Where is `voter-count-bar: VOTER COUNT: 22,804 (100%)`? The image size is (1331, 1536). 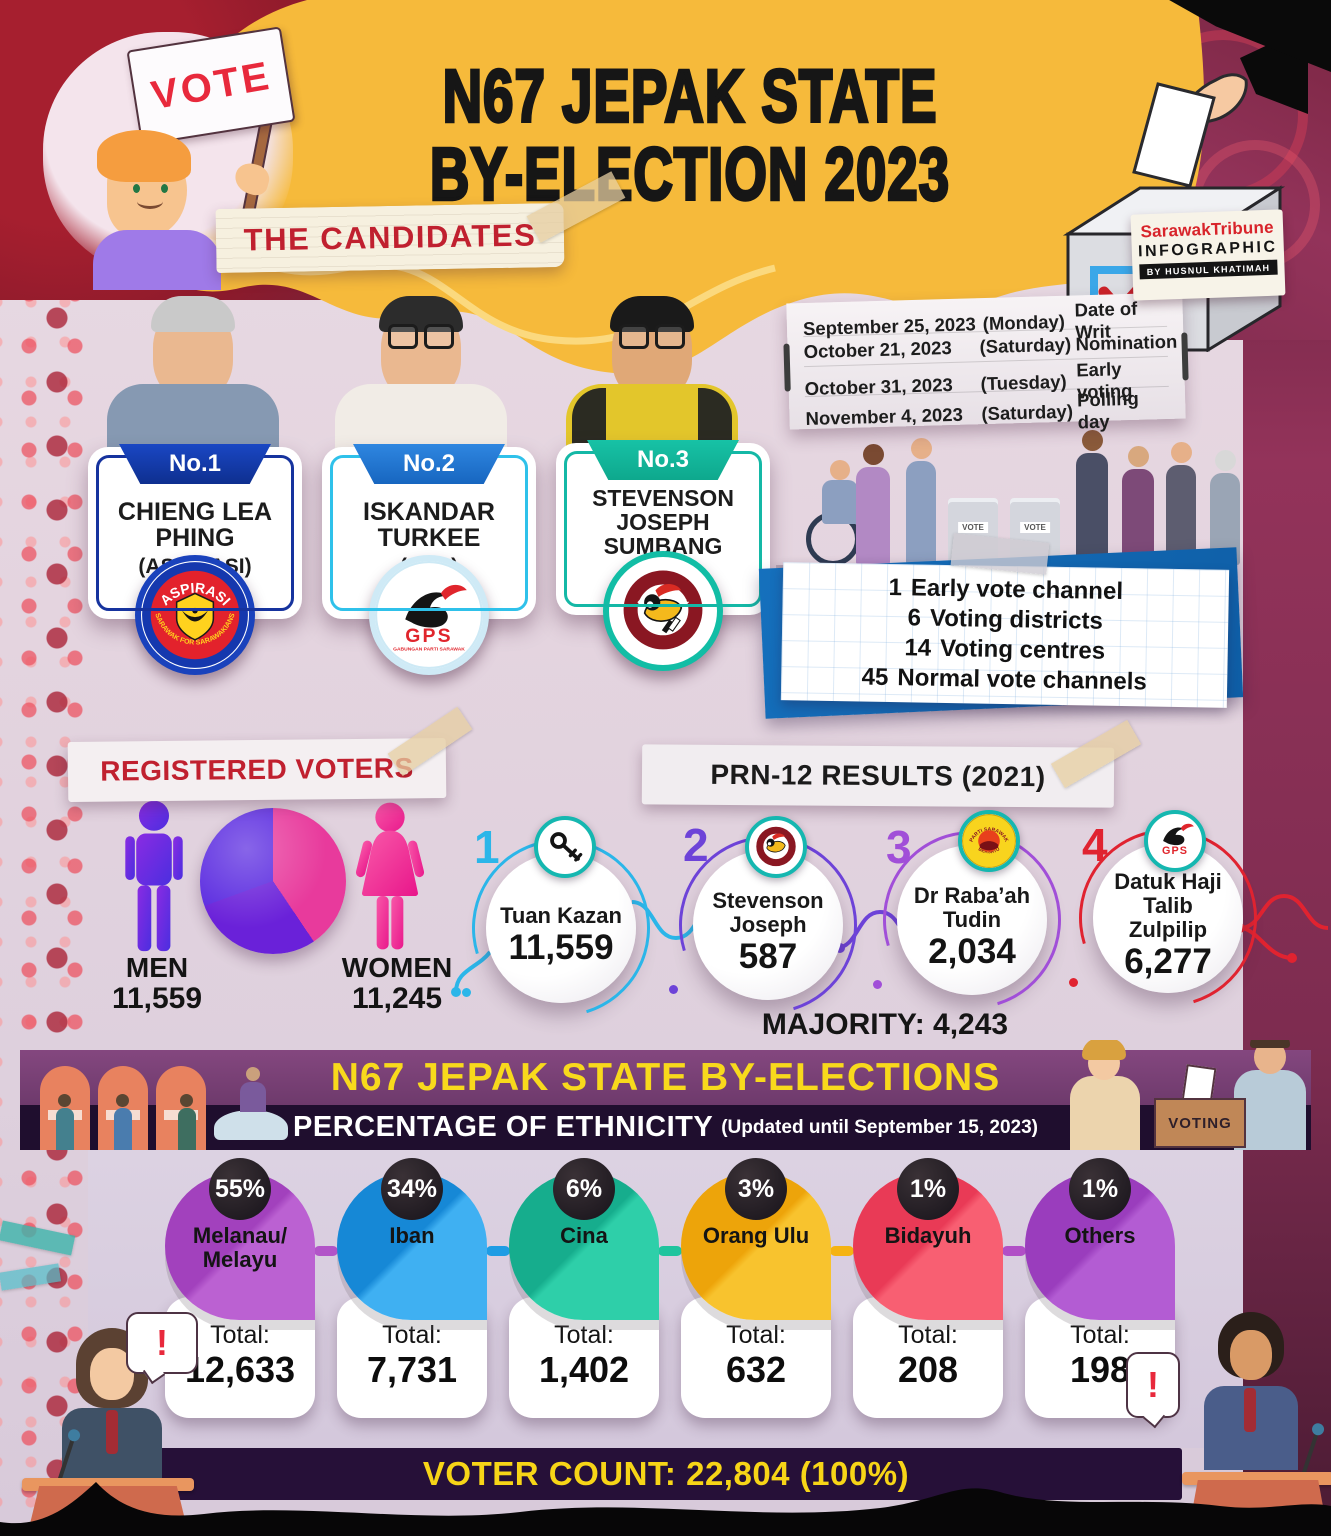
voter-count-bar: VOTER COUNT: 22,804 (100%) is located at coordinates (666, 1474).